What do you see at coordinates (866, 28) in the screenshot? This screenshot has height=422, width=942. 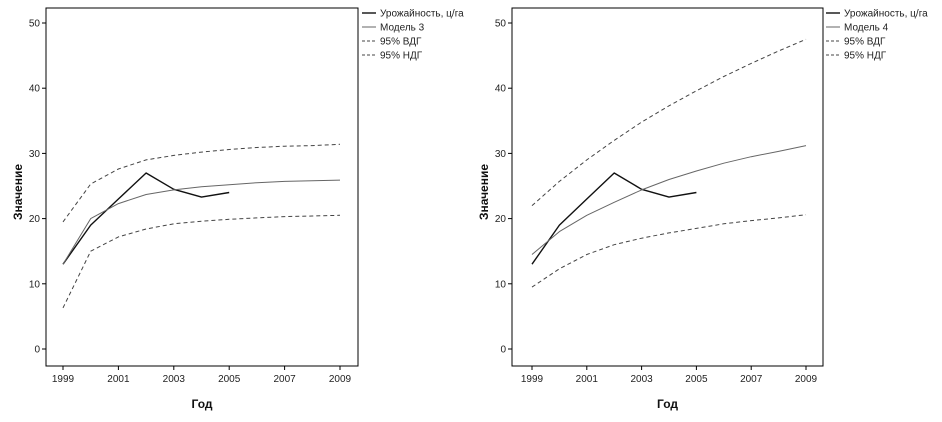 I see `legend-label: Модель 4` at bounding box center [866, 28].